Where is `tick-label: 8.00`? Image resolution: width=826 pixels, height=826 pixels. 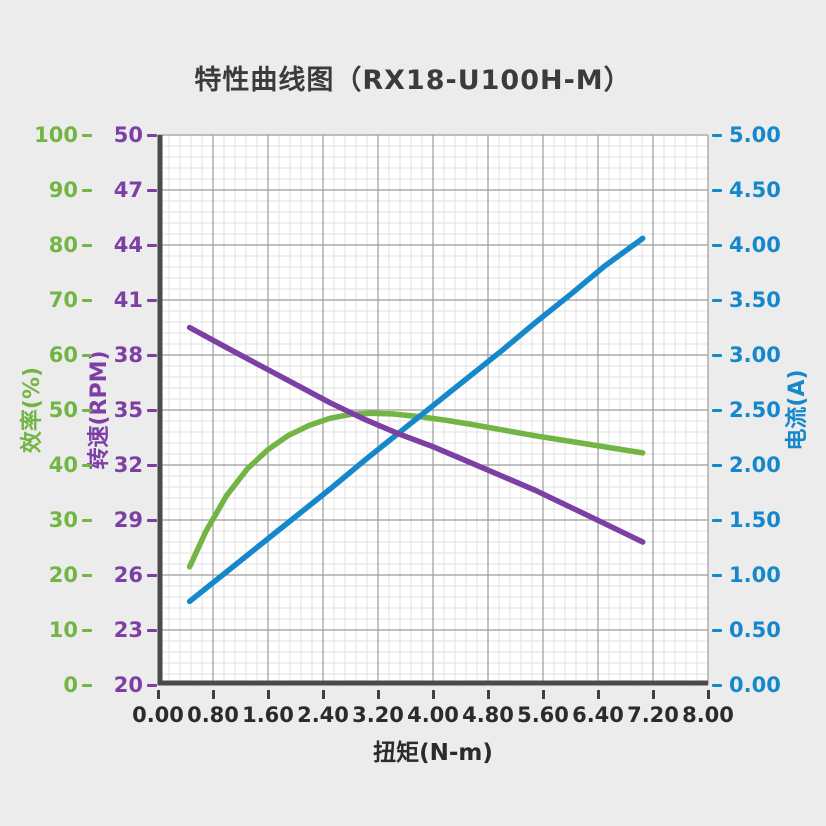 tick-label: 8.00 is located at coordinates (708, 715).